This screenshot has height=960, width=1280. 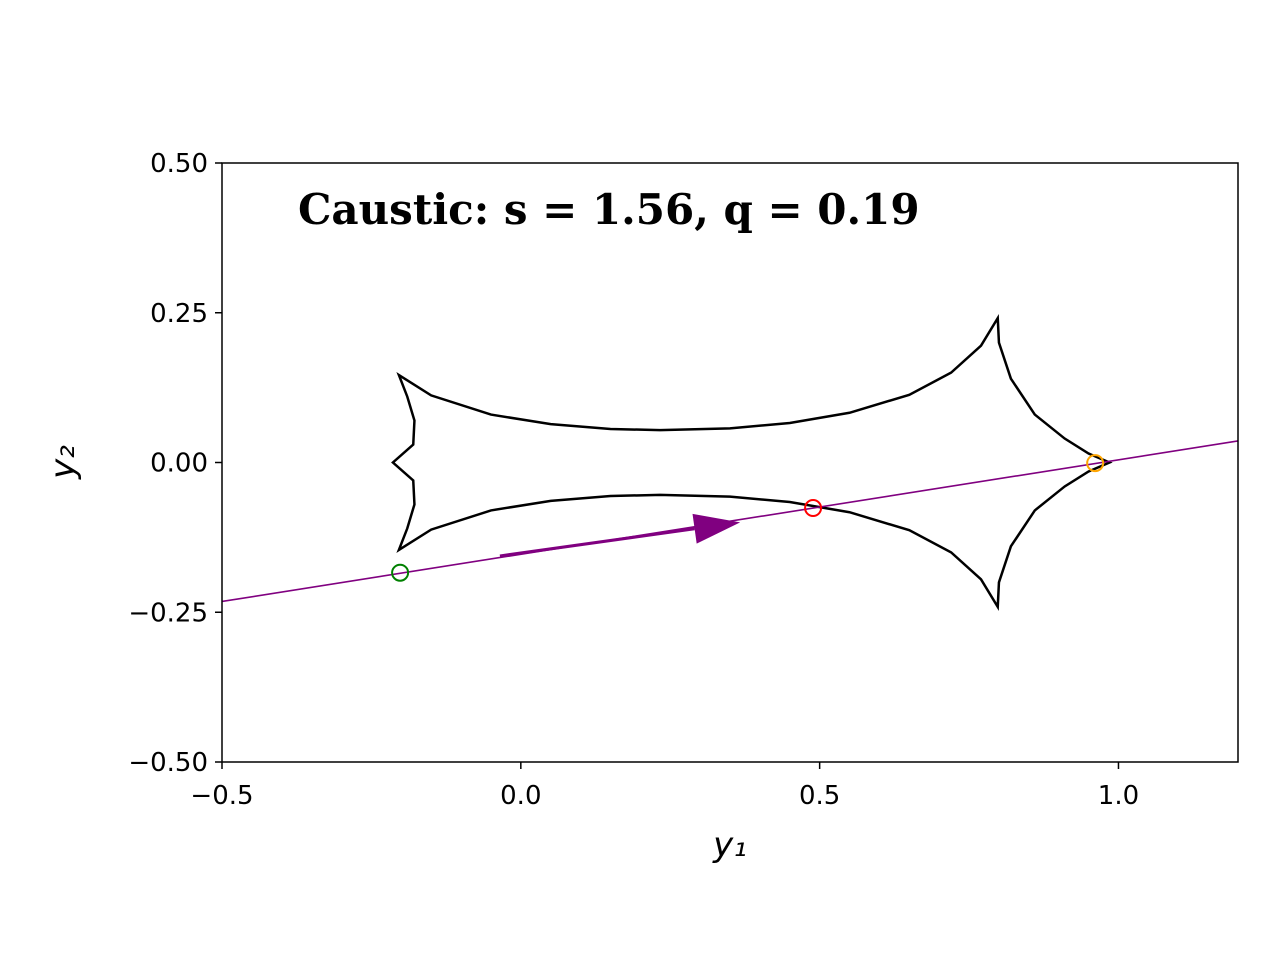 I want to click on y-axis-label: y₂, so click(x=63, y=462).